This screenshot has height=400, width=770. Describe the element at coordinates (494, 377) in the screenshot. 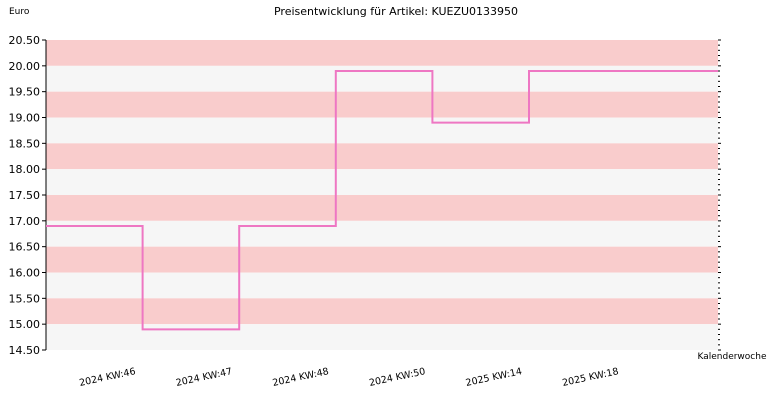

I see `x-tick-label: 2025 KW:14` at that location.